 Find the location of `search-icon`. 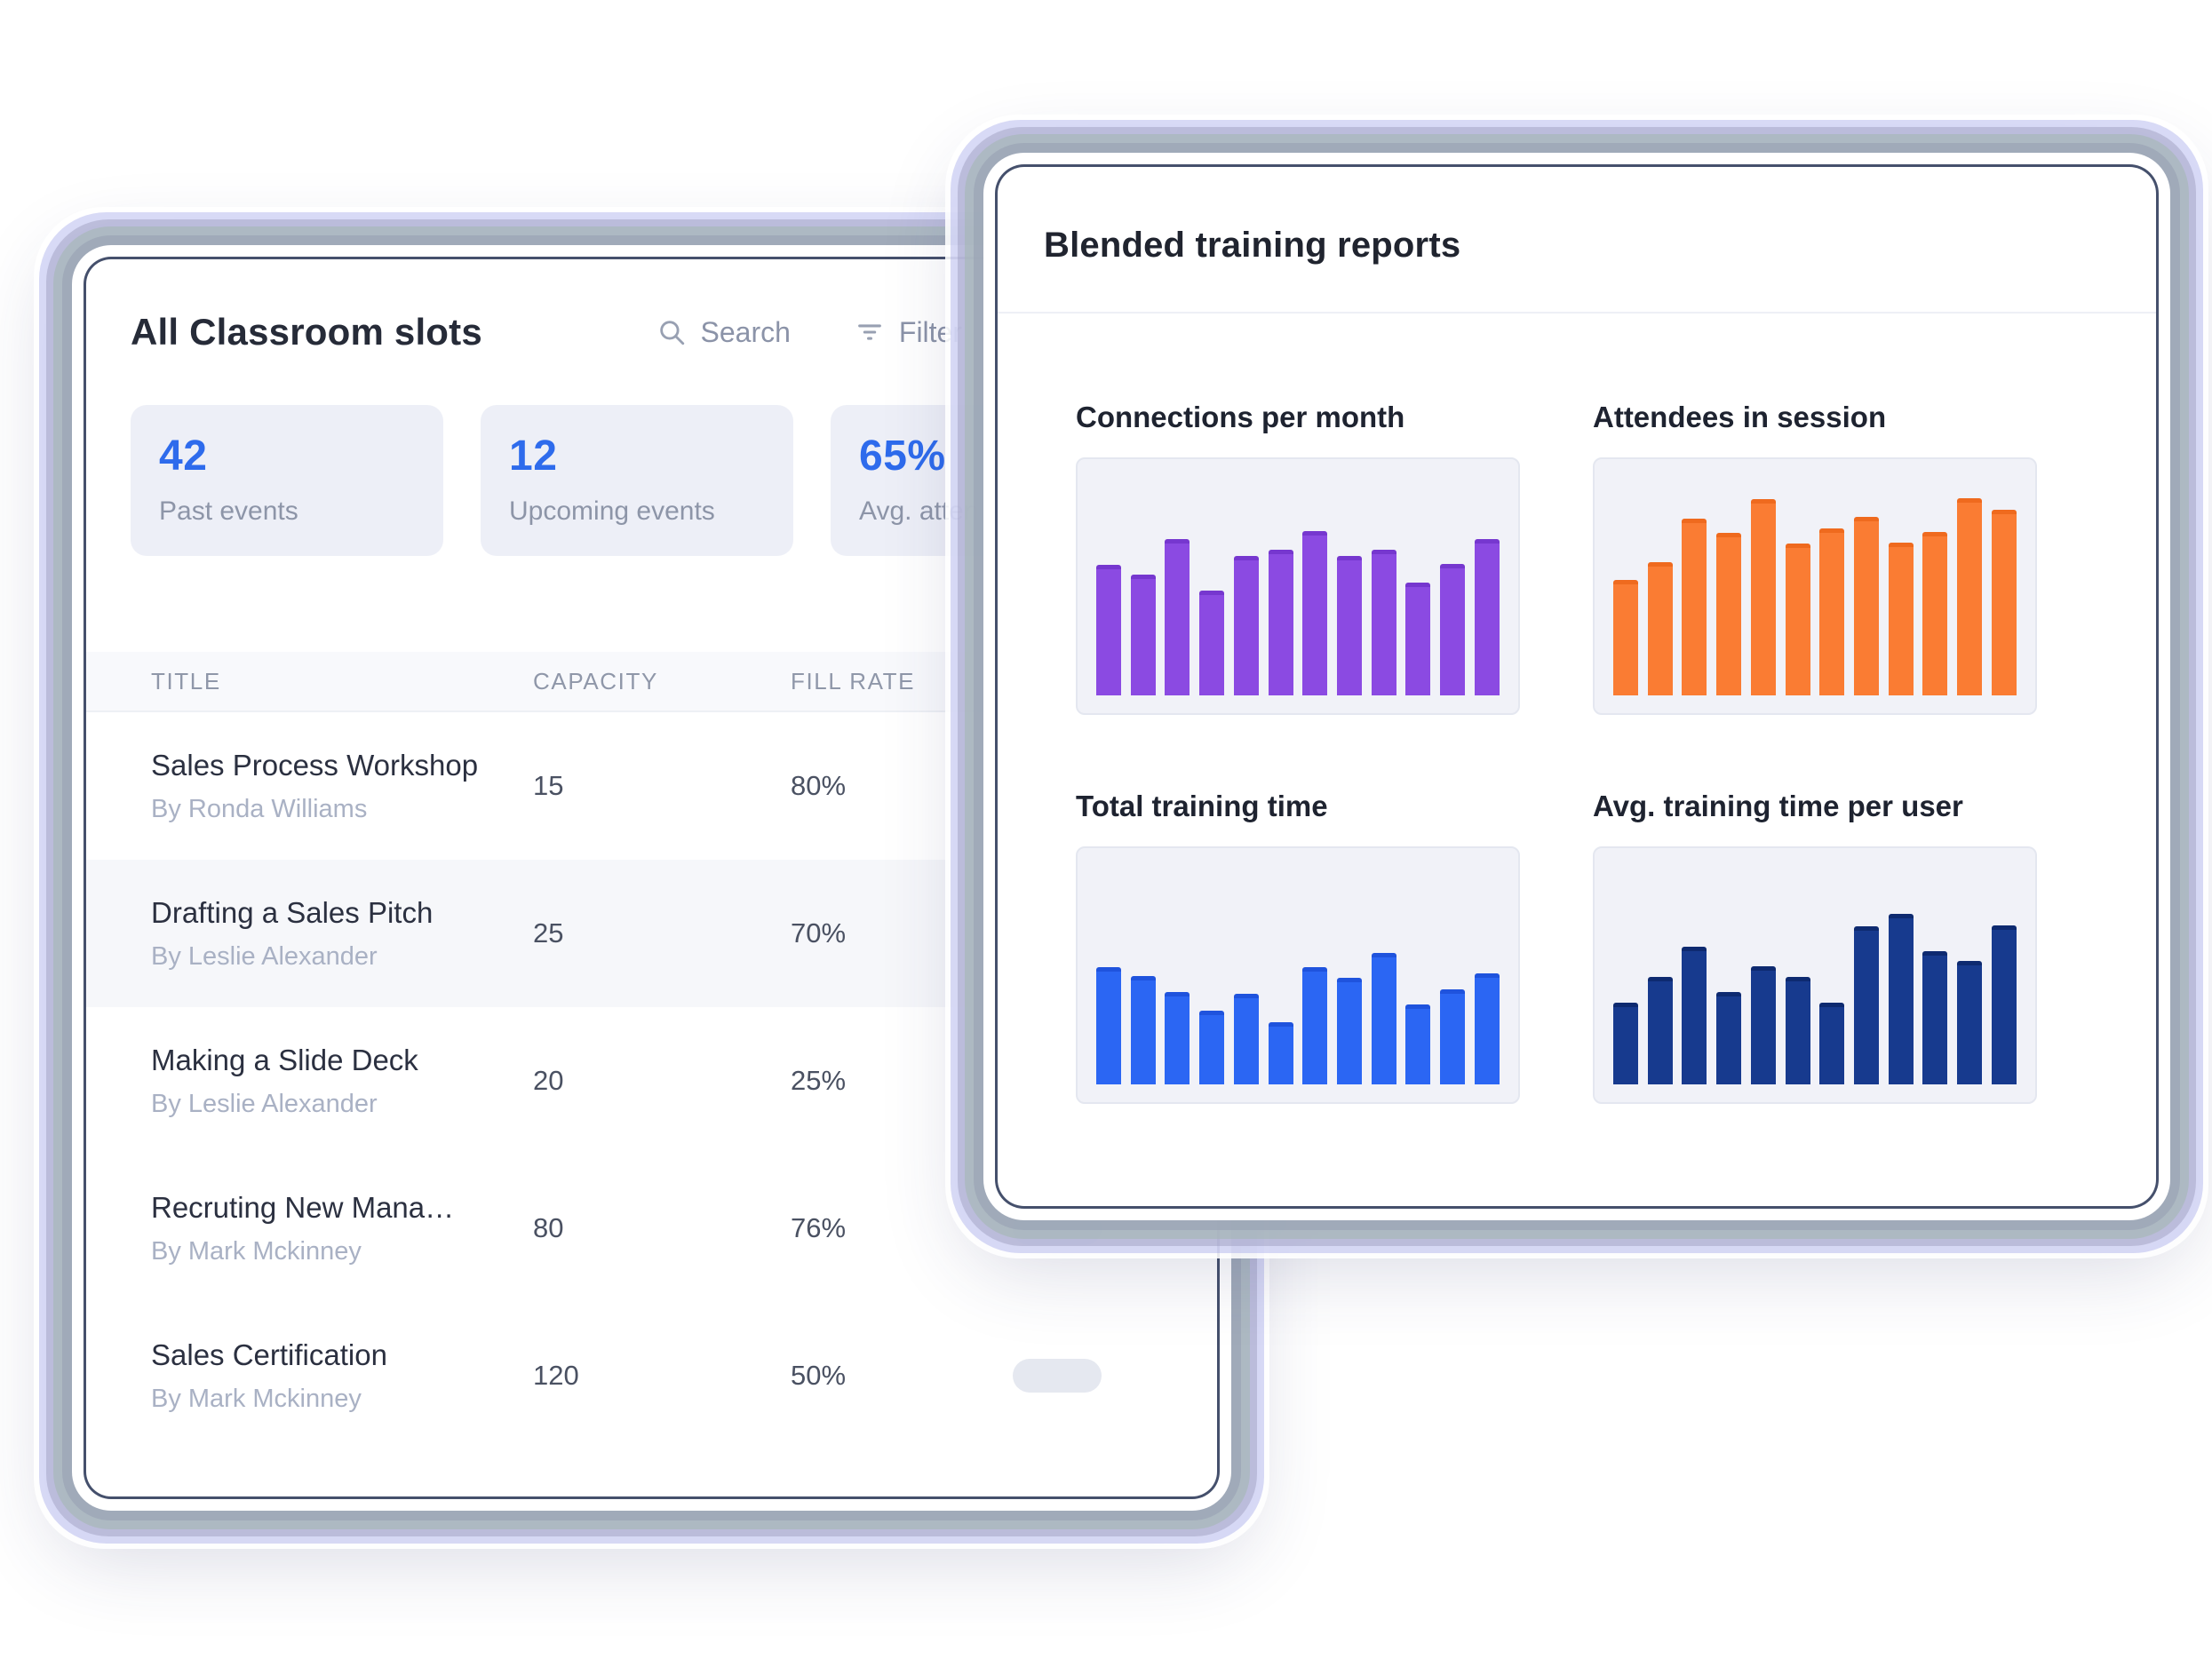

search-icon is located at coordinates (672, 332).